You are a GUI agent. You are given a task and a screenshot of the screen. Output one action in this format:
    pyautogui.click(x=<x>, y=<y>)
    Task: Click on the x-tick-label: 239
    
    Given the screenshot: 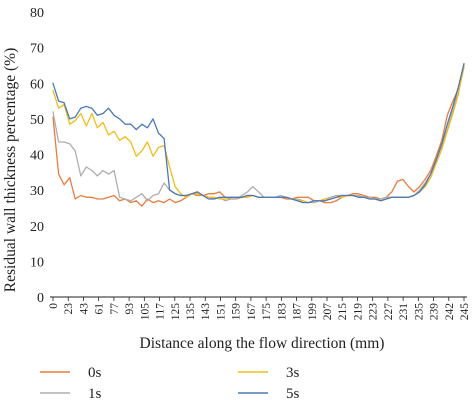 What is the action you would take?
    pyautogui.click(x=435, y=312)
    